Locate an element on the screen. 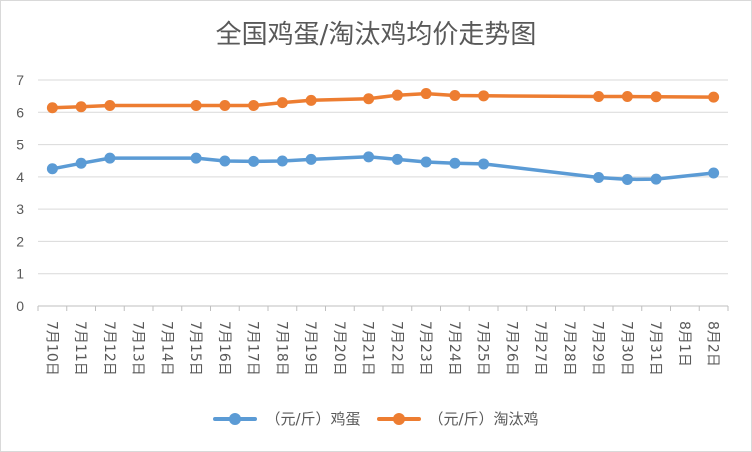 The width and height of the screenshot is (752, 452). chart-title: 全国鸡蛋/淘汰鸡均价走势图 is located at coordinates (376, 35).